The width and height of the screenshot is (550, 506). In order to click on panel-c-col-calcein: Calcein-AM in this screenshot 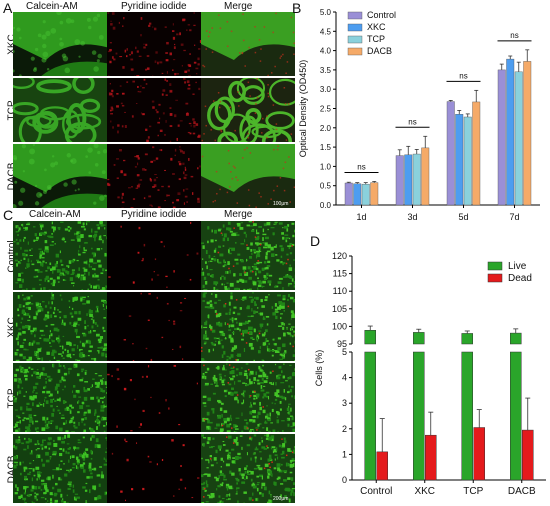, I will do `click(55, 214)`.